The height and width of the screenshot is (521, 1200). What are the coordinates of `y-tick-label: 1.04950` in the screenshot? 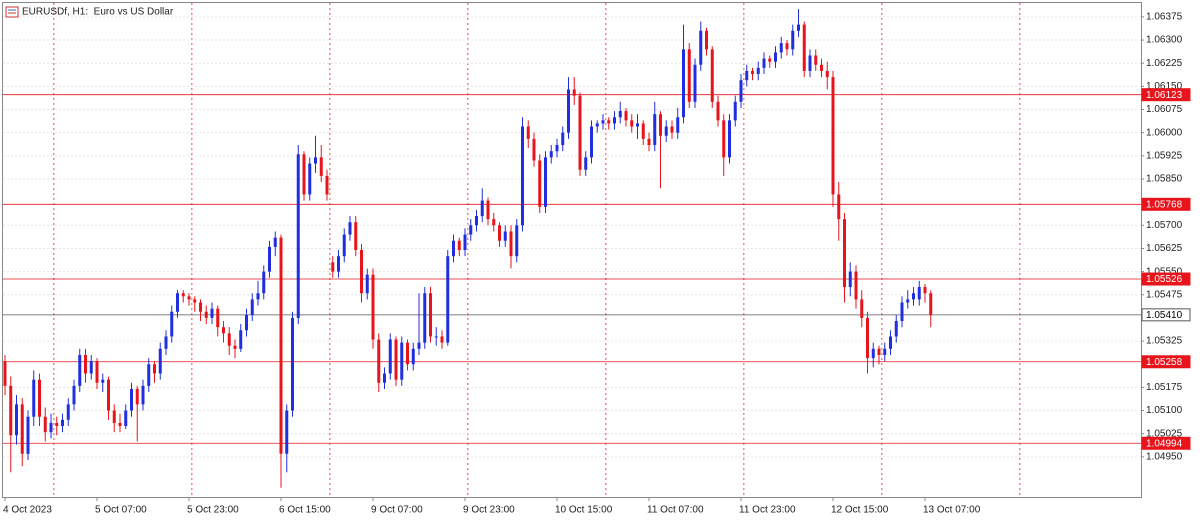 It's located at (1164, 457).